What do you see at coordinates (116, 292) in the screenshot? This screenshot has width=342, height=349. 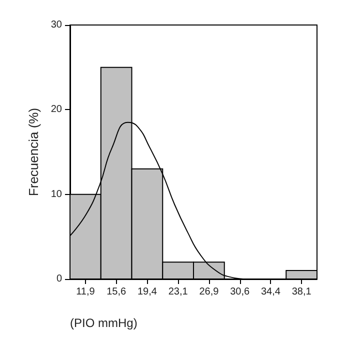 I see `x-tick-label: 15,6` at bounding box center [116, 292].